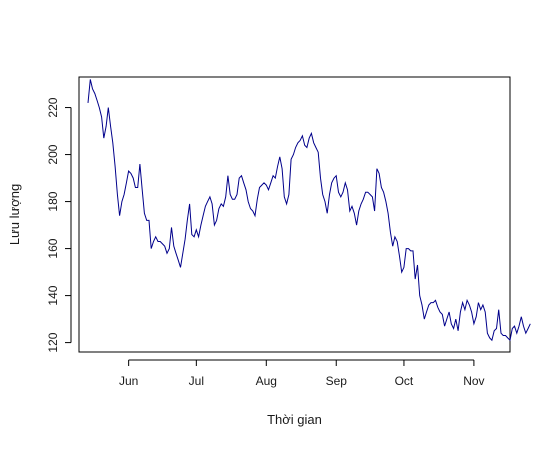 The width and height of the screenshot is (550, 450). Describe the element at coordinates (473, 381) in the screenshot. I see `x-tick-label: Nov` at that location.